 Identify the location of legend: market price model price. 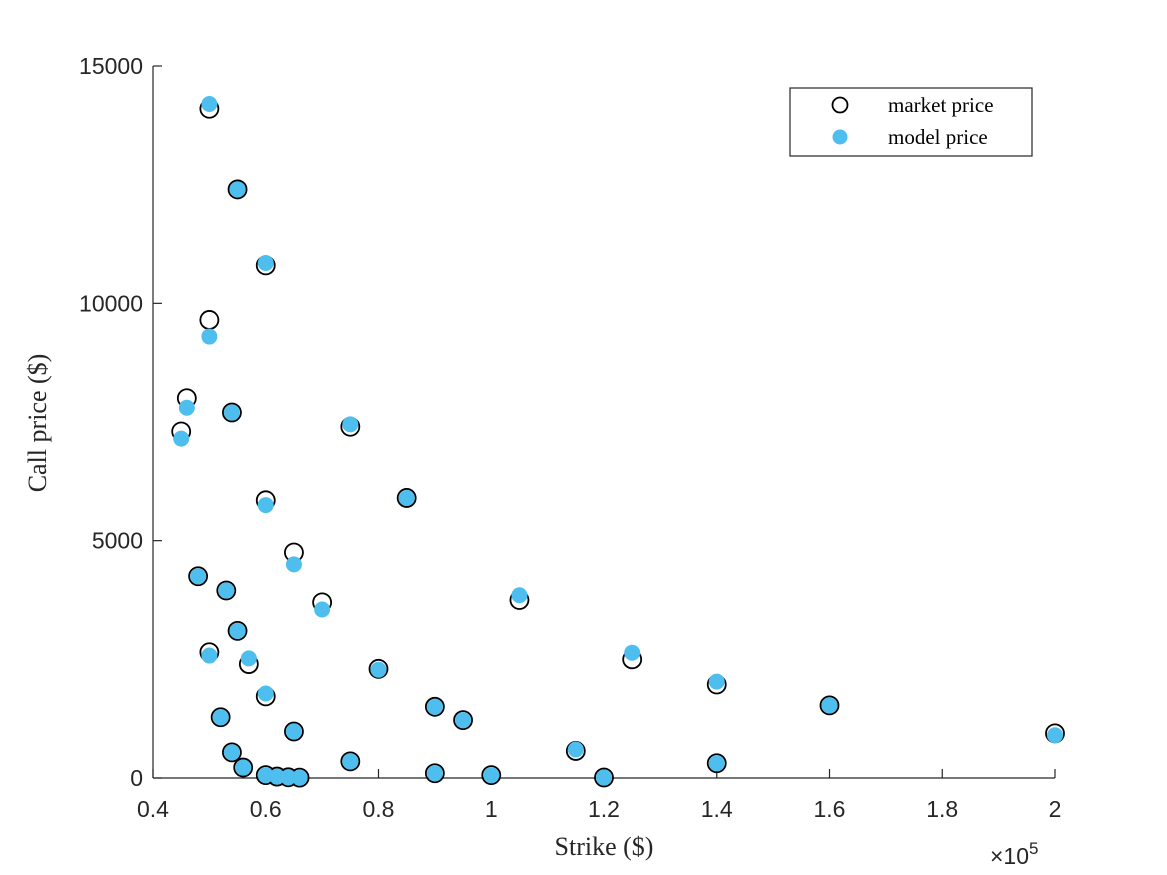
(911, 122).